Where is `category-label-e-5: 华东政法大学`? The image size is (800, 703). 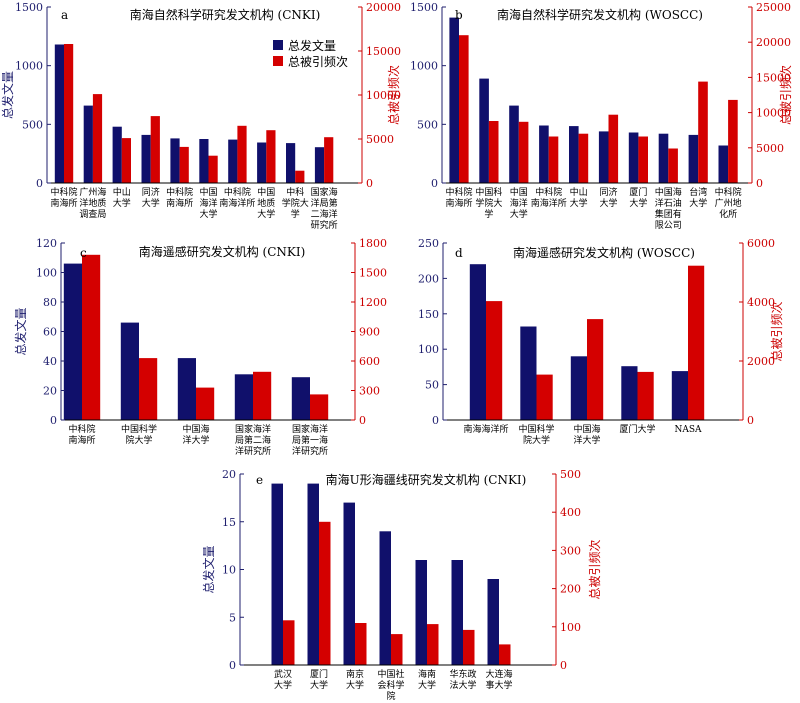 category-label-e-5: 华东政法大学 is located at coordinates (462, 679).